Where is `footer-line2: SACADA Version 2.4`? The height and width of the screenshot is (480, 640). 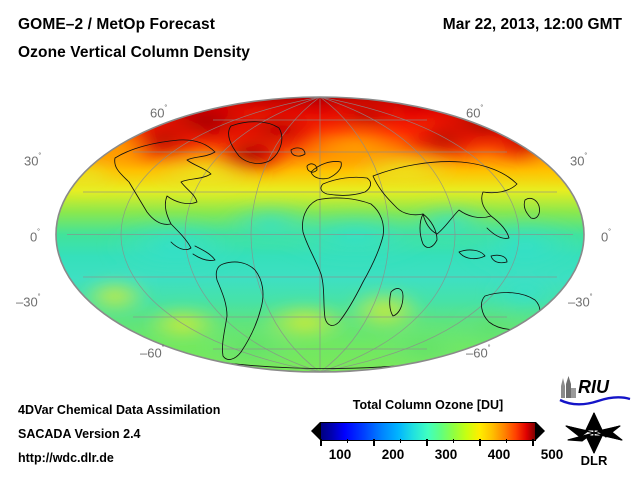 footer-line2: SACADA Version 2.4 is located at coordinates (79, 434).